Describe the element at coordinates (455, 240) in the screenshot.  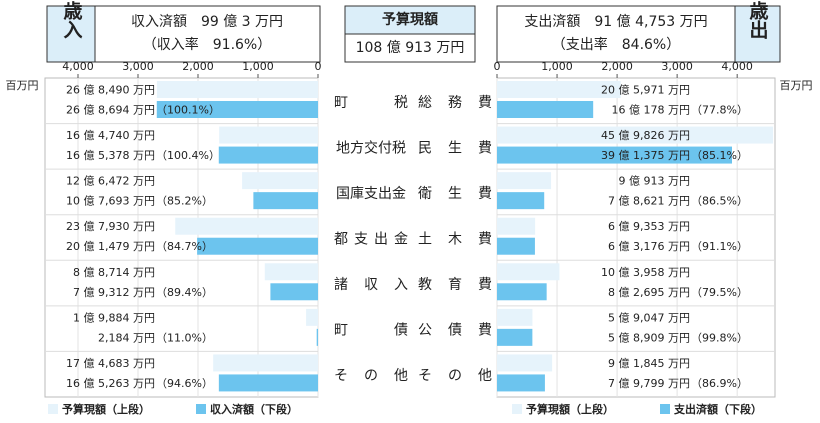
I see `category-label: 土木費` at that location.